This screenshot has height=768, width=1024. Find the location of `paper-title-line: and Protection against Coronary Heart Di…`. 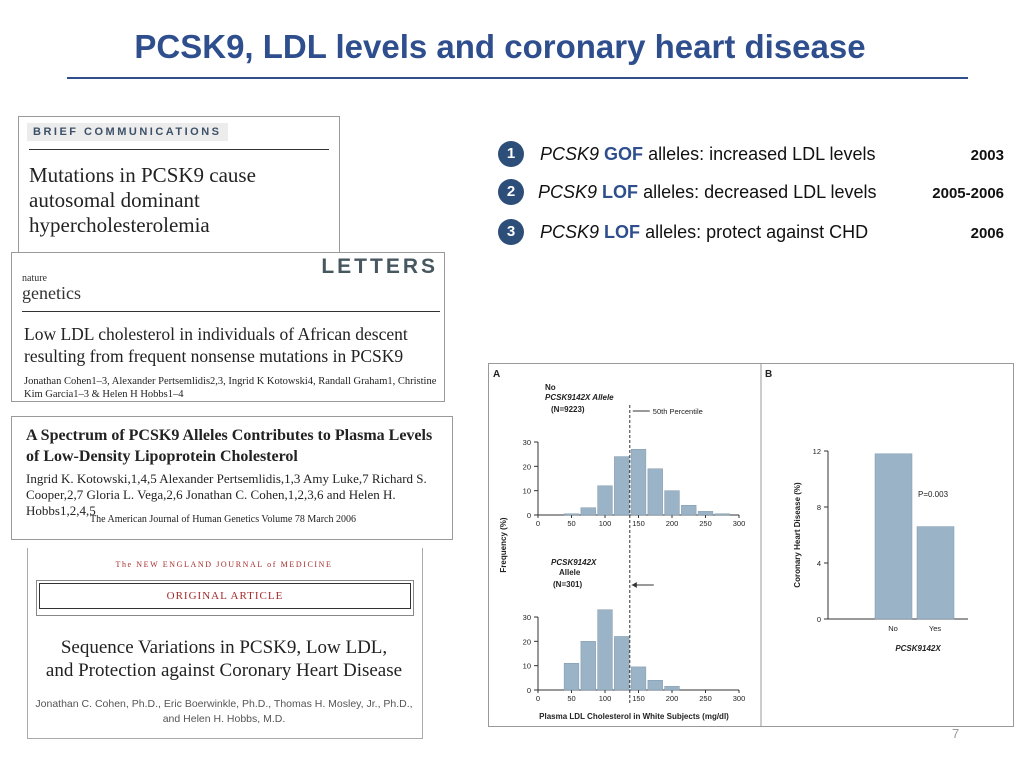

paper-title-line: and Protection against Coronary Heart Di… is located at coordinates (224, 670).